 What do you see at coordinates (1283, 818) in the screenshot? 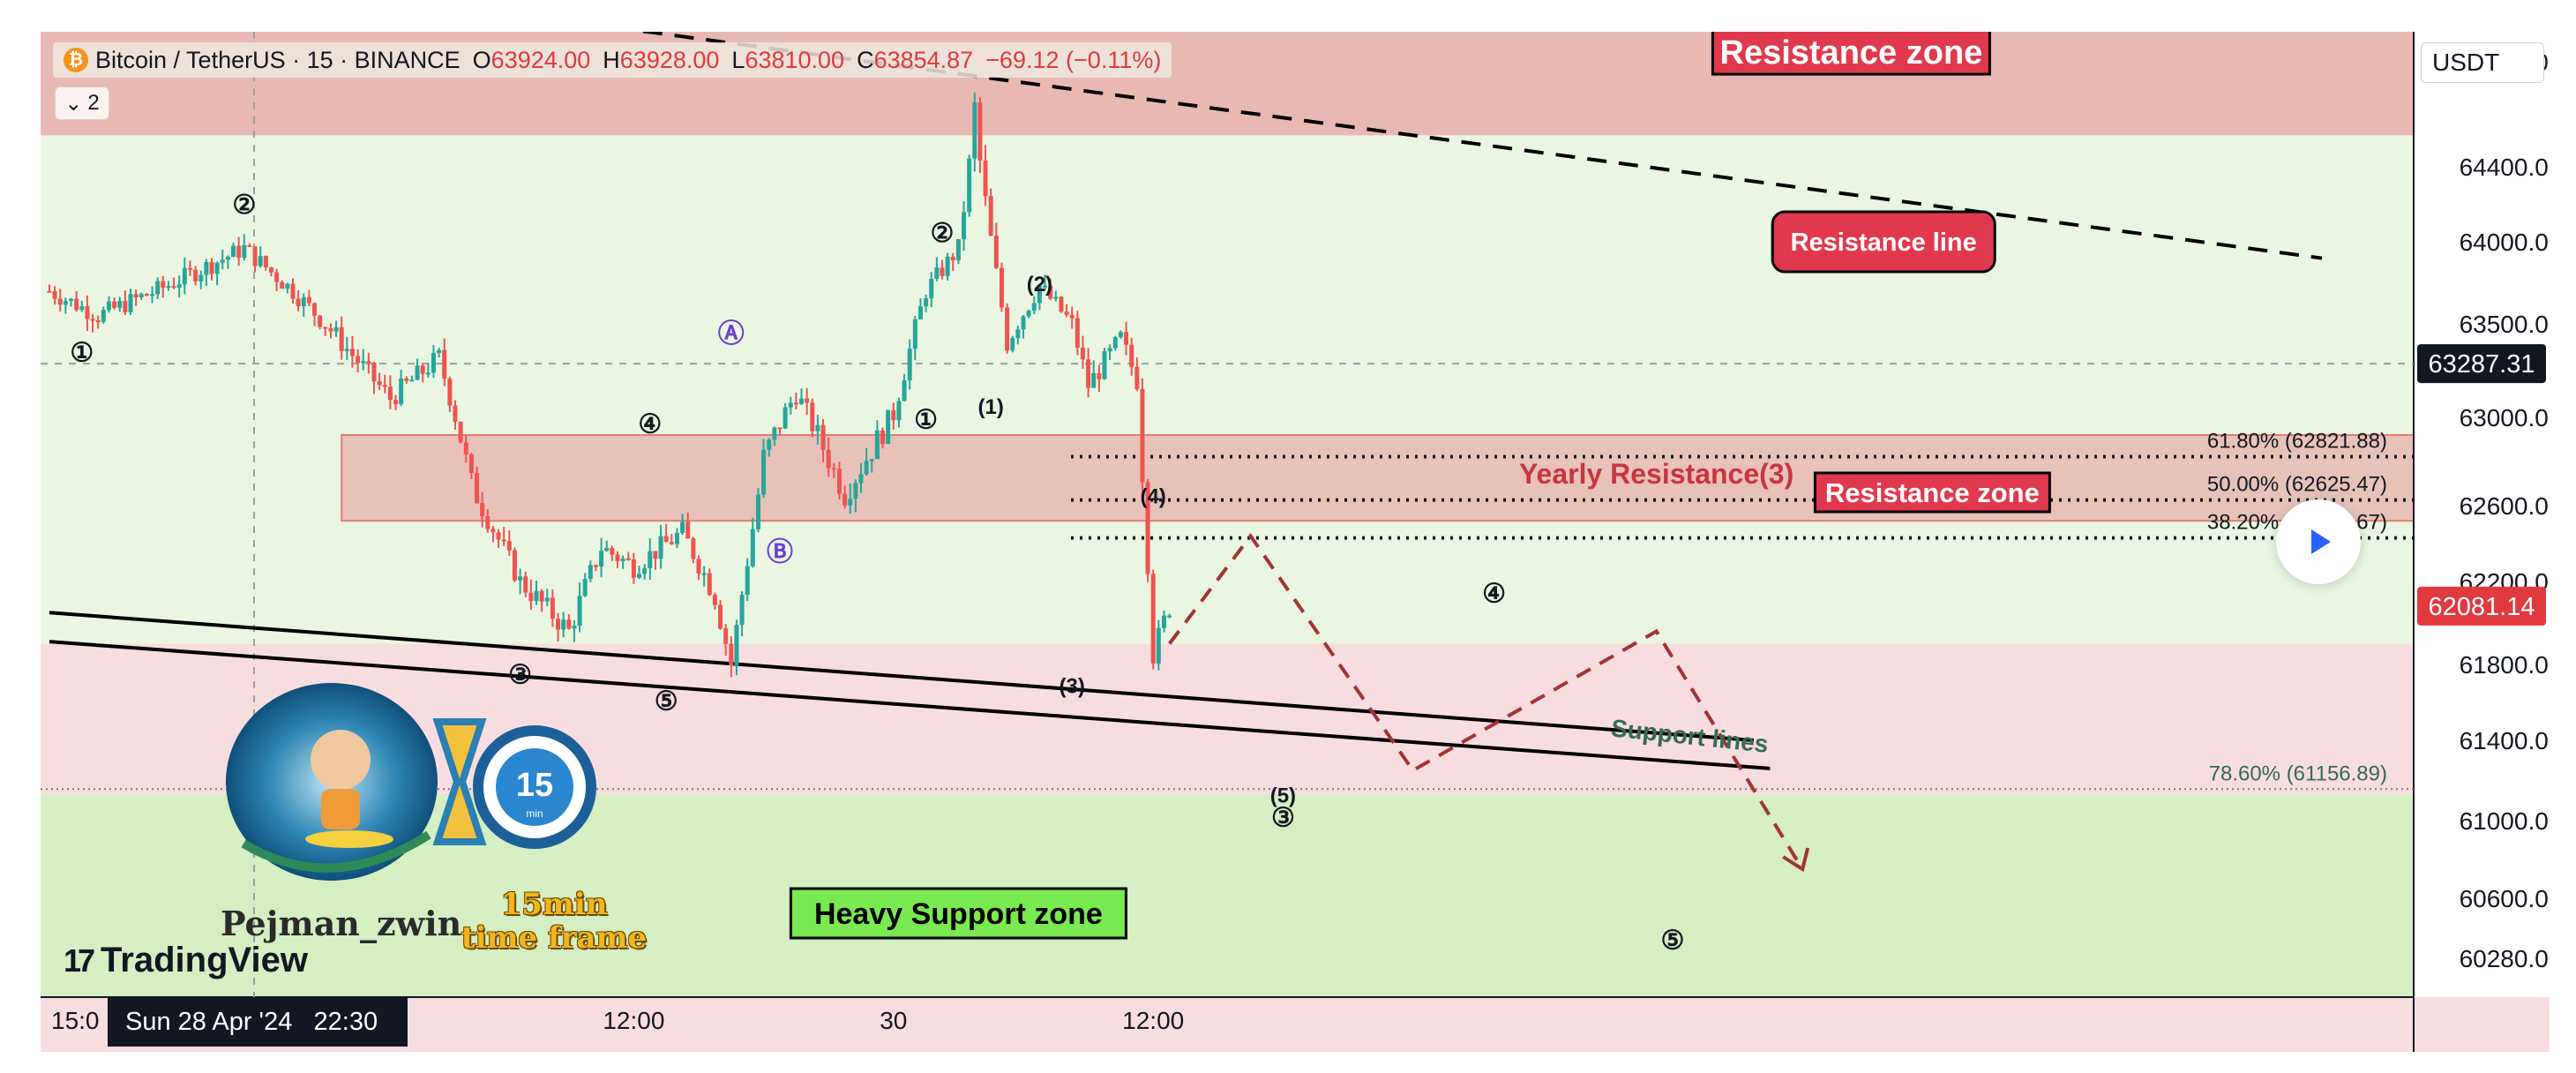
I see `wave-label-16: ③` at bounding box center [1283, 818].